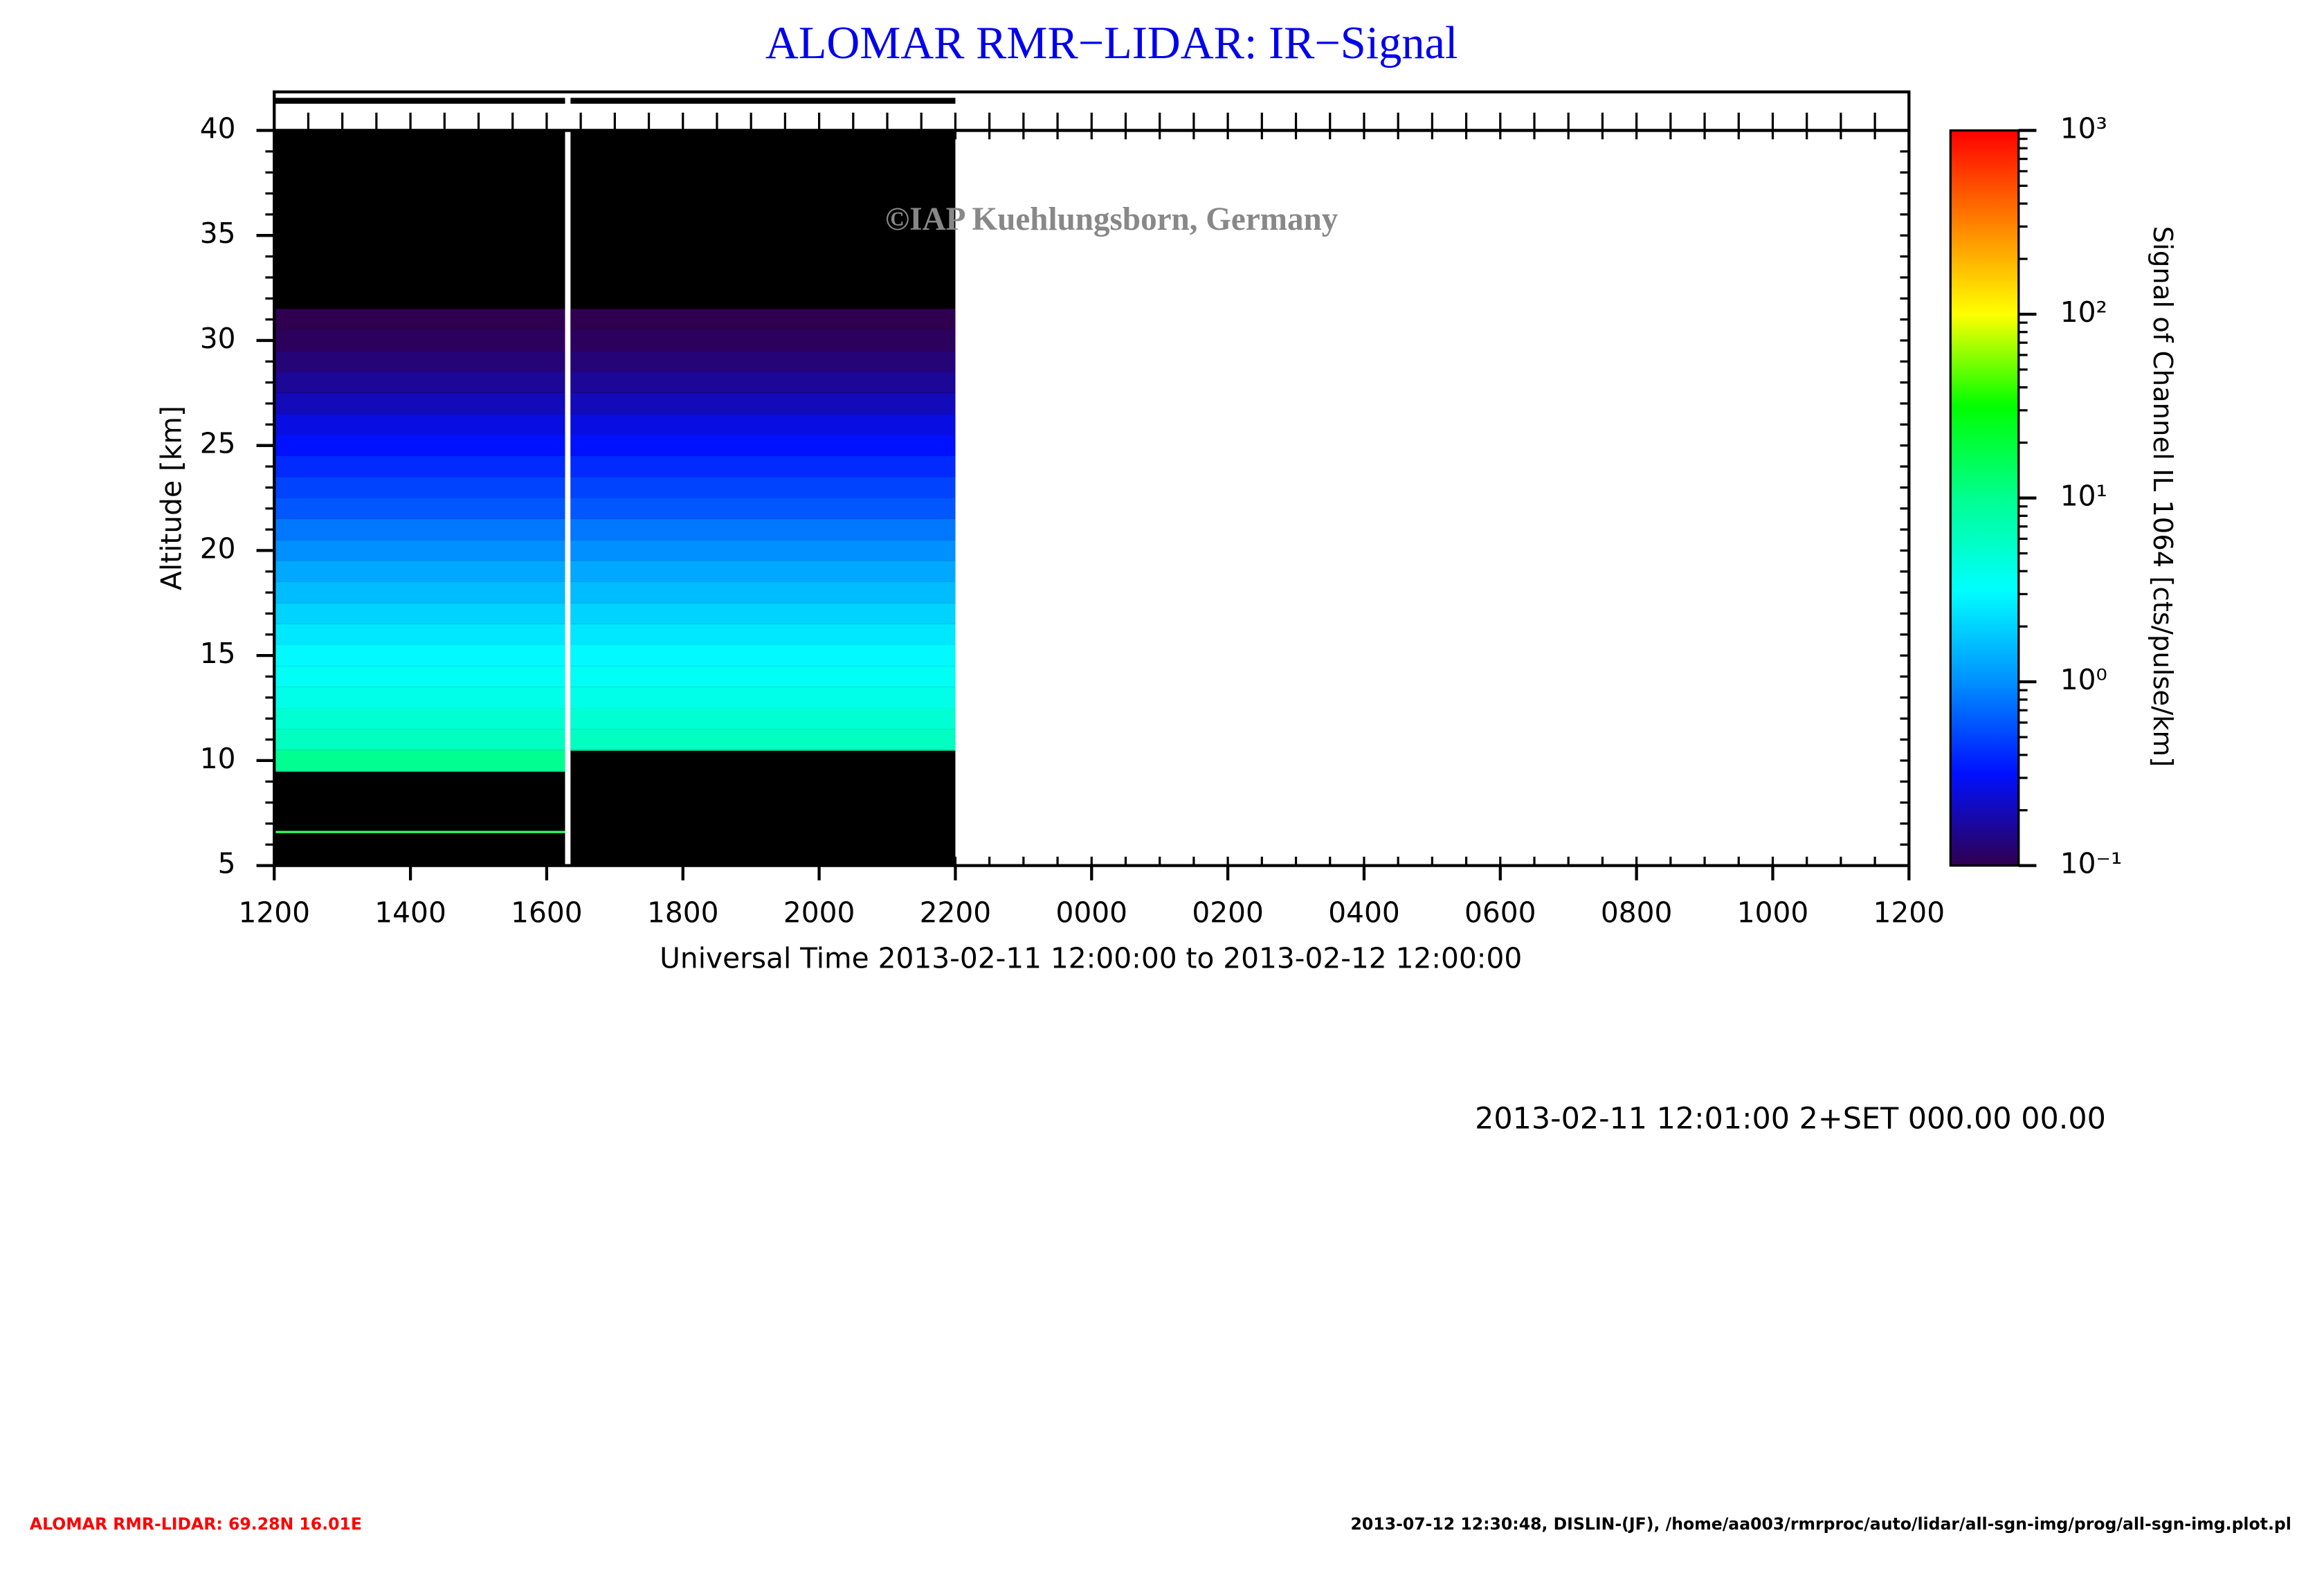 The width and height of the screenshot is (2324, 1569). I want to click on y-tick-label: 10, so click(218, 758).